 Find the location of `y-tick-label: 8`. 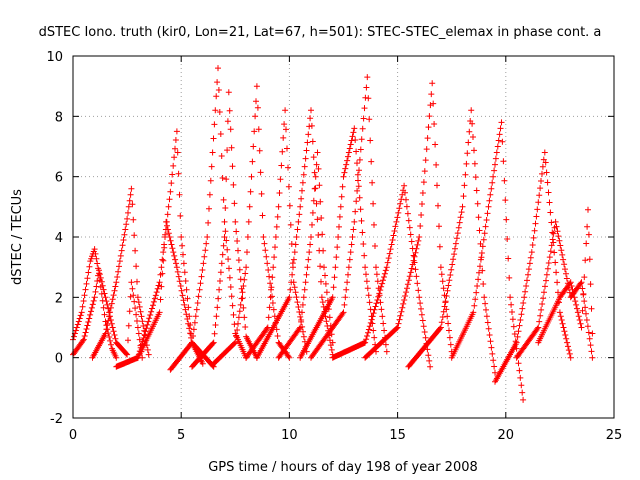

y-tick-label: 8 is located at coordinates (59, 117).